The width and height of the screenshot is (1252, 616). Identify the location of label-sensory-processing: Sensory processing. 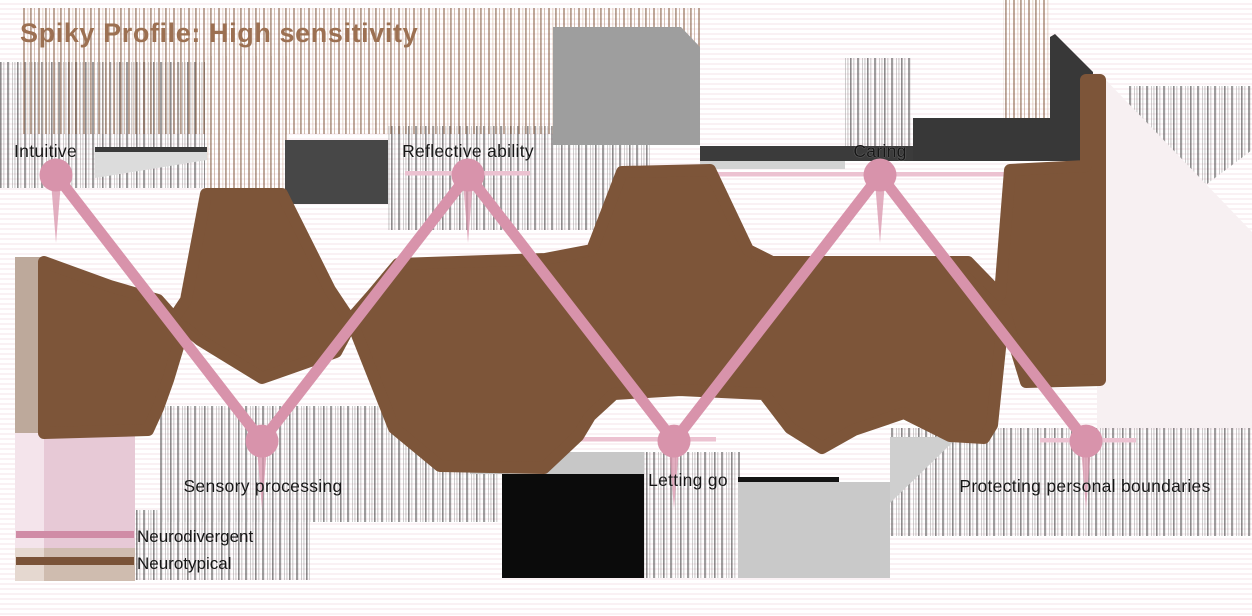
(263, 486).